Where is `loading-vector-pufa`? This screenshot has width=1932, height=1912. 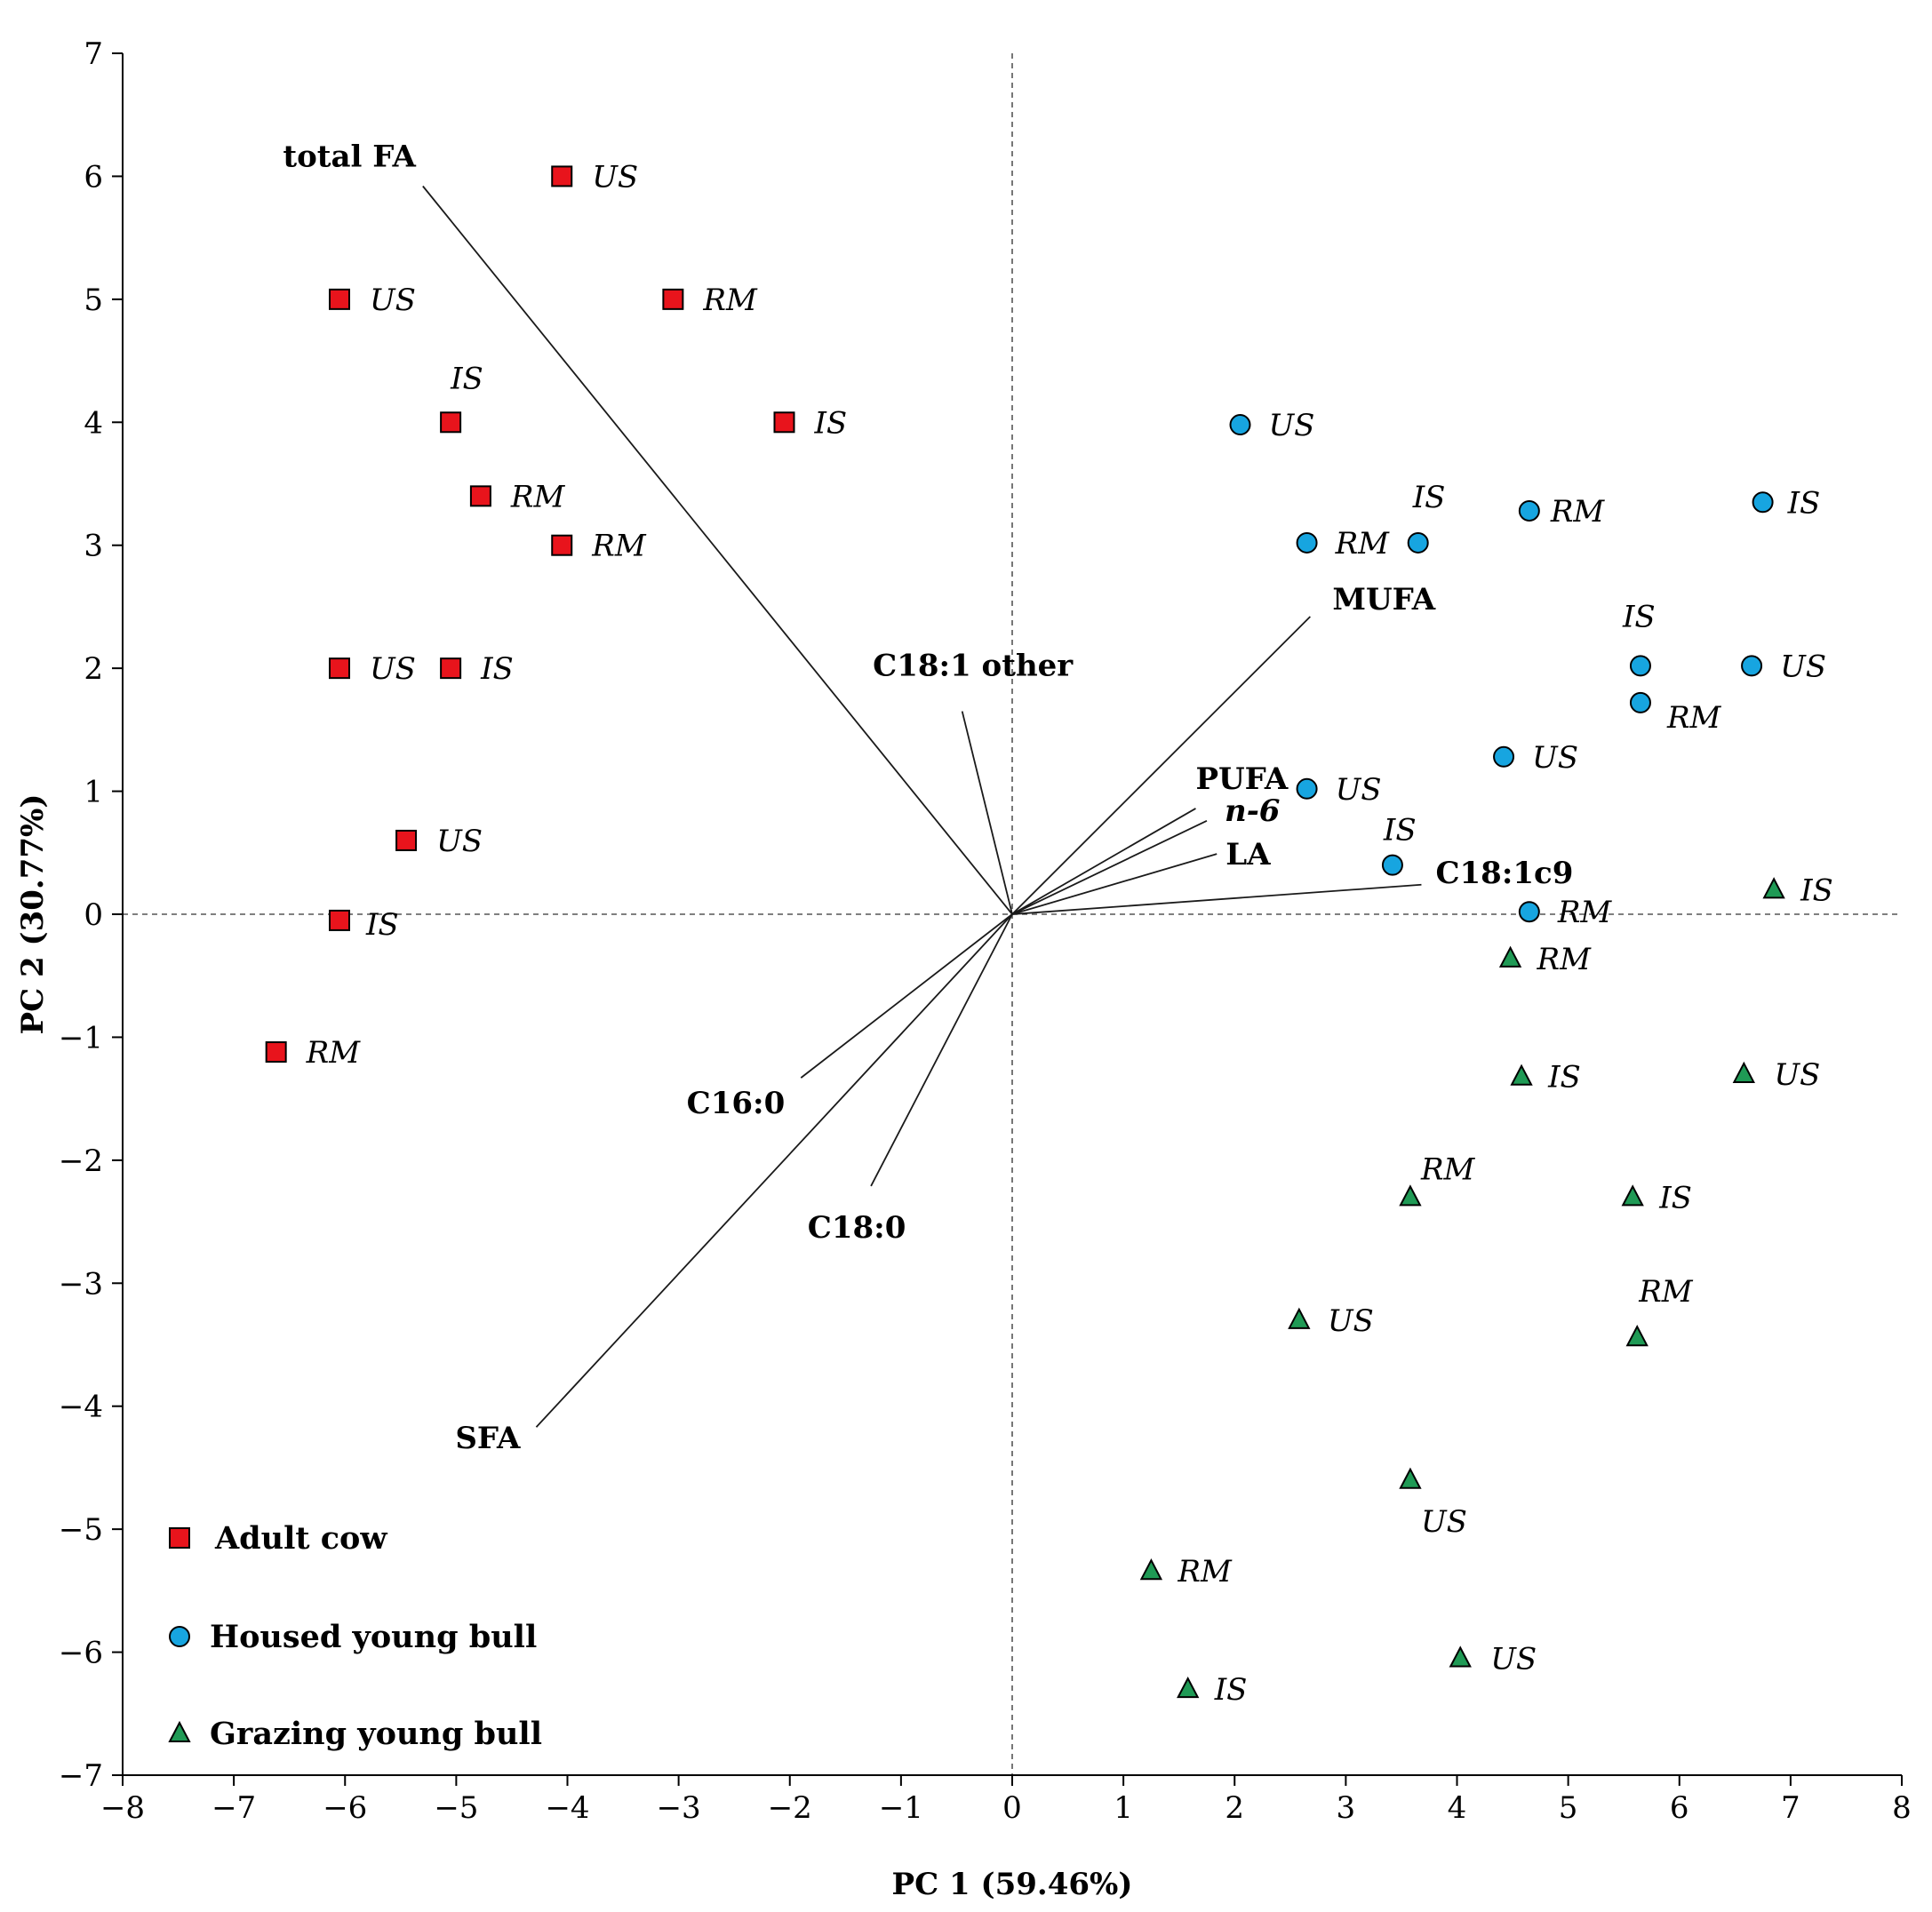
loading-vector-pufa is located at coordinates (1103, 861).